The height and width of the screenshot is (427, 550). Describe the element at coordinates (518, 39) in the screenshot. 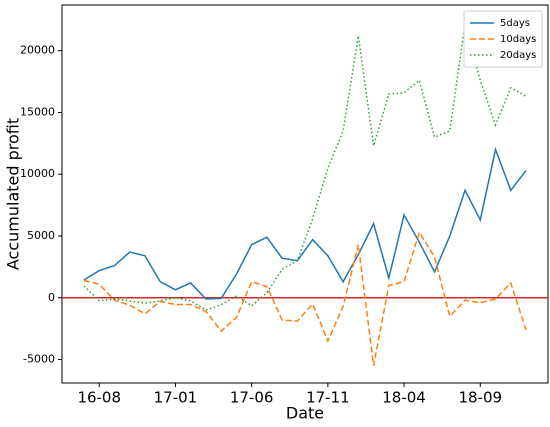

I see `legend-label: 10days` at that location.